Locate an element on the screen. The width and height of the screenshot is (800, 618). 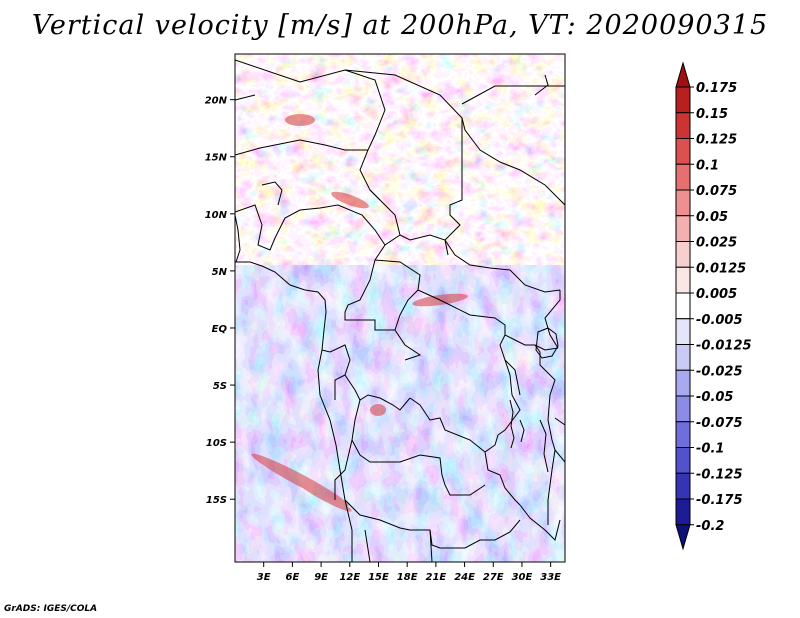
lon-tick-label: 3E is located at coordinates (264, 577).